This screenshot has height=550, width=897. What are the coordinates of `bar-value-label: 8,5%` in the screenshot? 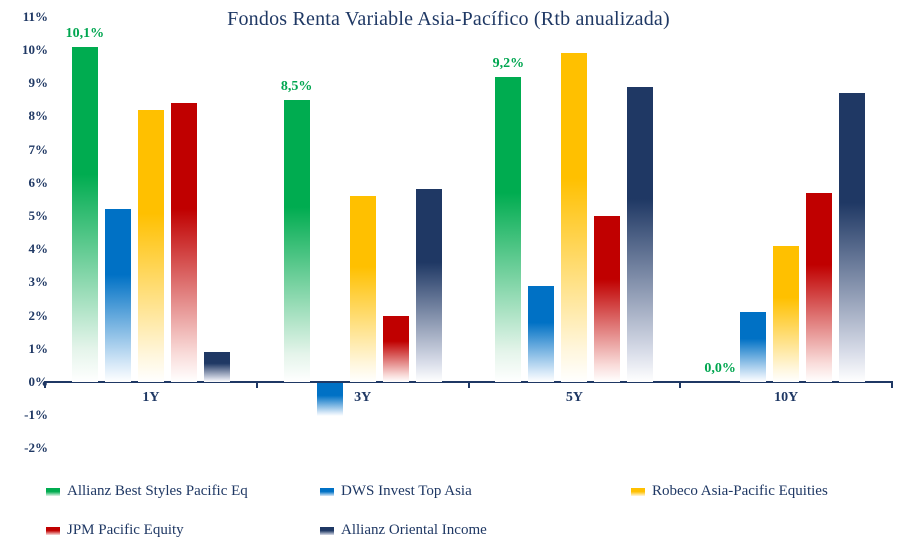 It's located at (296, 86).